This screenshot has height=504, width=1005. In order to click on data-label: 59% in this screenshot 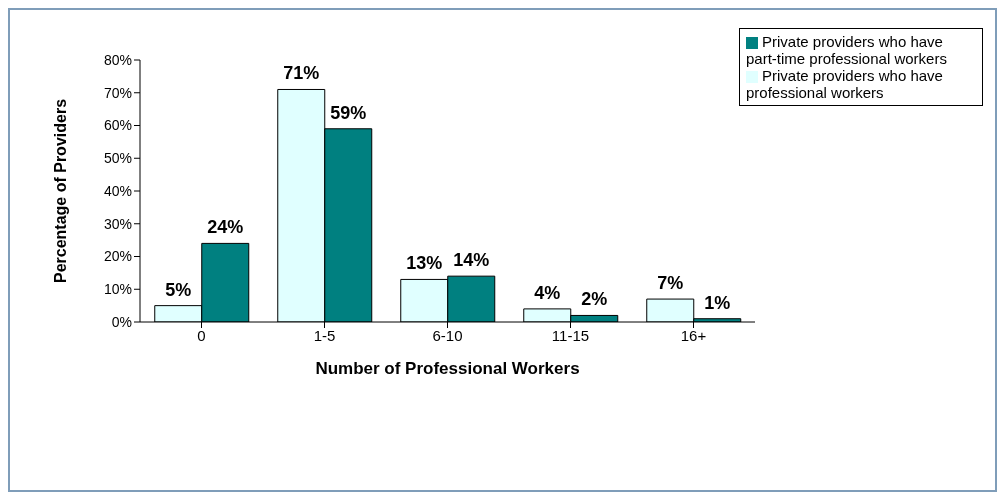, I will do `click(348, 112)`.